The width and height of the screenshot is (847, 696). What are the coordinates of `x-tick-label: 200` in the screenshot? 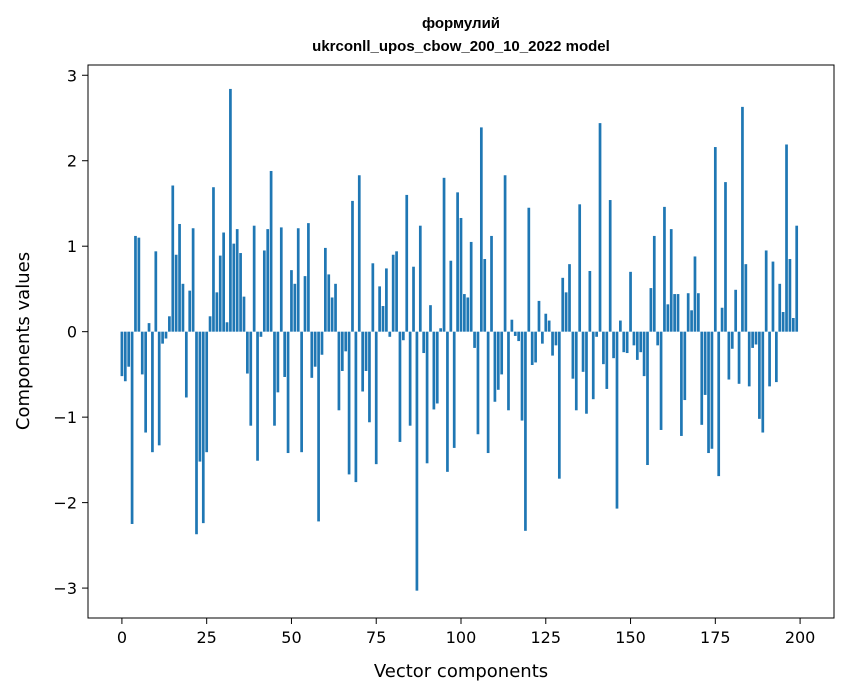 It's located at (800, 637).